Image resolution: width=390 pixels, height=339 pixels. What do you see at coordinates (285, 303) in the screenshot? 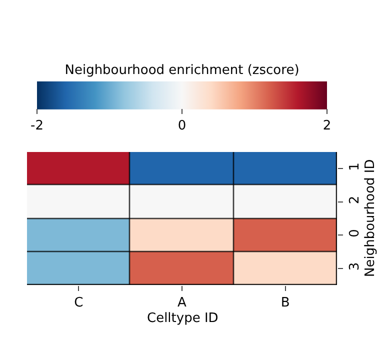
I see `x-tick-label: B` at bounding box center [285, 303].